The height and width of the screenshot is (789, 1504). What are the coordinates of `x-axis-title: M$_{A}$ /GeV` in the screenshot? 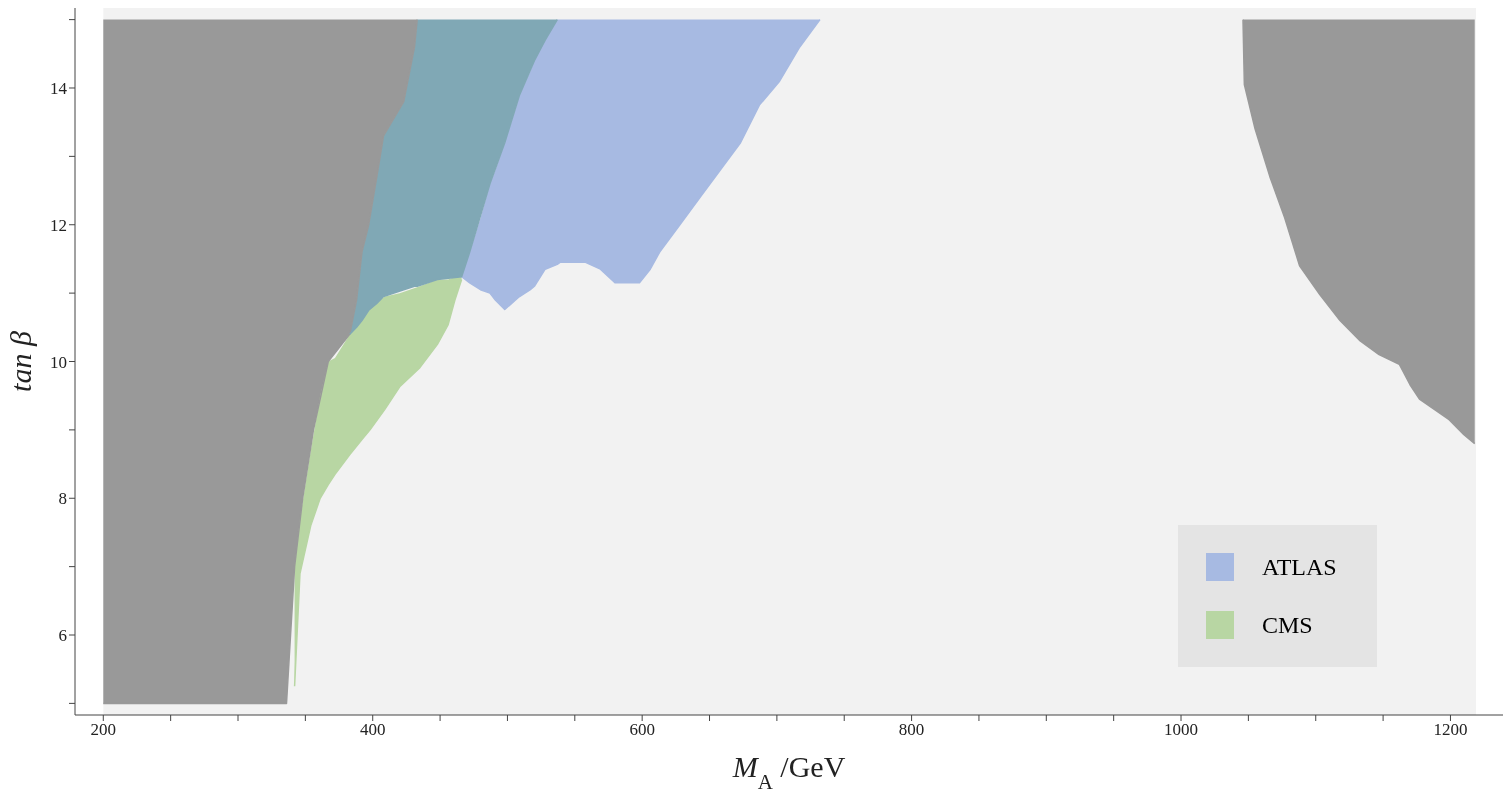 It's located at (788, 769).